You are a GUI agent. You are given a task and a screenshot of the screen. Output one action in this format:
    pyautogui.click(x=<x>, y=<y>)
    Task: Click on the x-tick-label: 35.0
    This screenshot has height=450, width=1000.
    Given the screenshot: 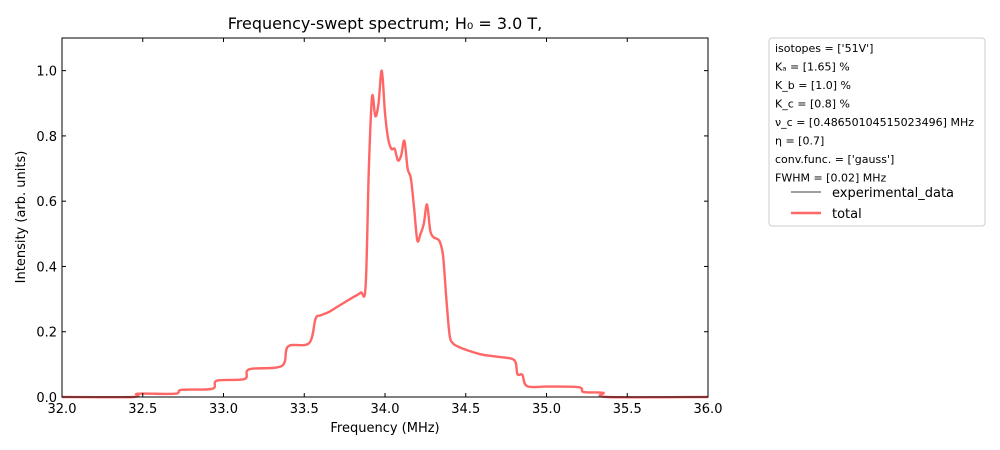 What is the action you would take?
    pyautogui.click(x=546, y=409)
    